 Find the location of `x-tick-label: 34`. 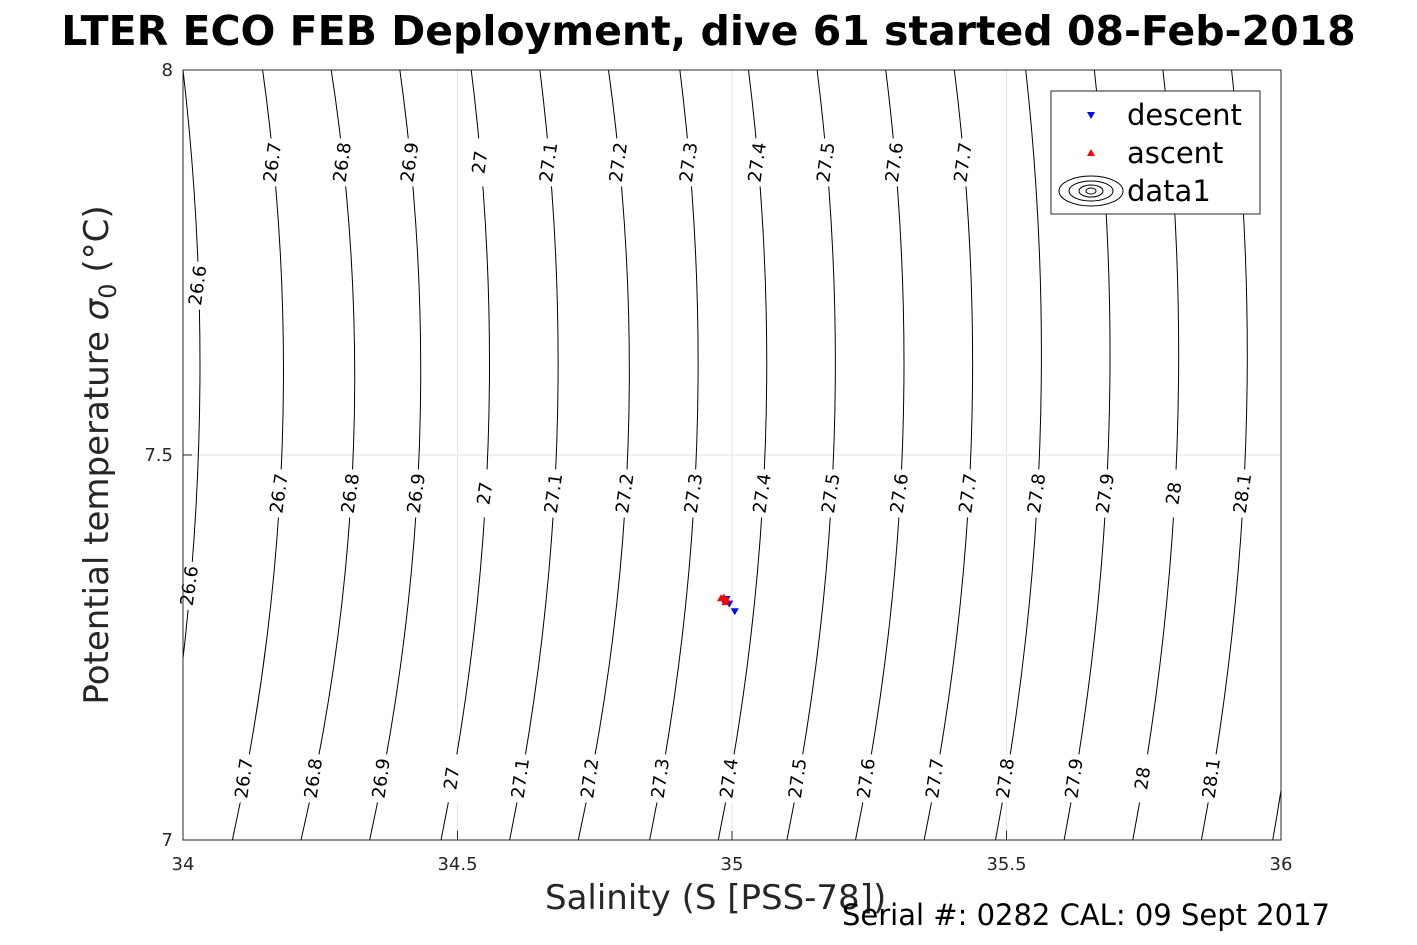

x-tick-label: 34 is located at coordinates (183, 864).